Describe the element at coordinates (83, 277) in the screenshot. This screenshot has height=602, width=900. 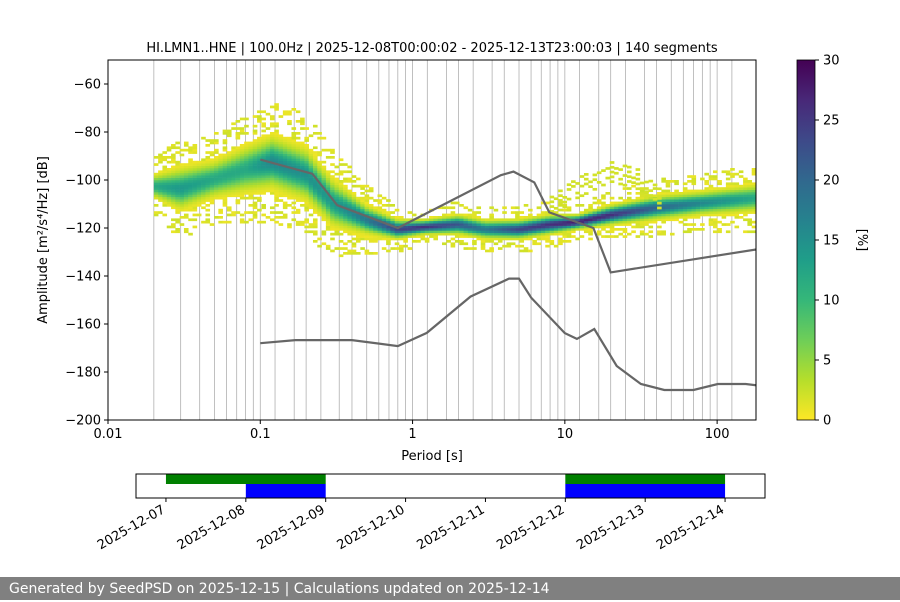
I see `y-tick-label: −140` at that location.